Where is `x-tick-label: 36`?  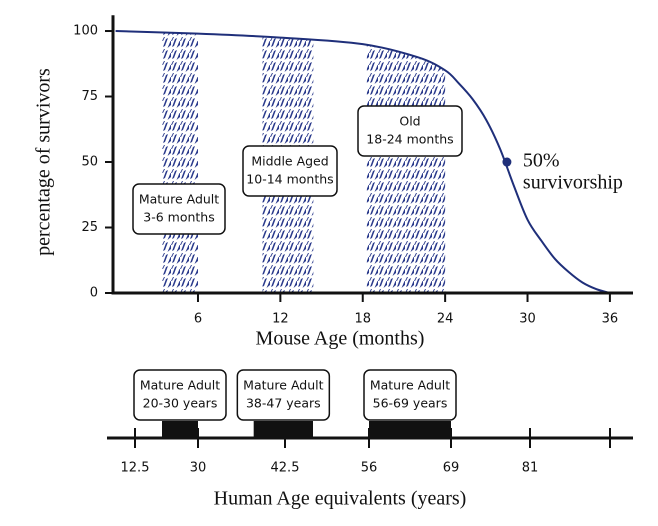
x-tick-label: 36 is located at coordinates (610, 319).